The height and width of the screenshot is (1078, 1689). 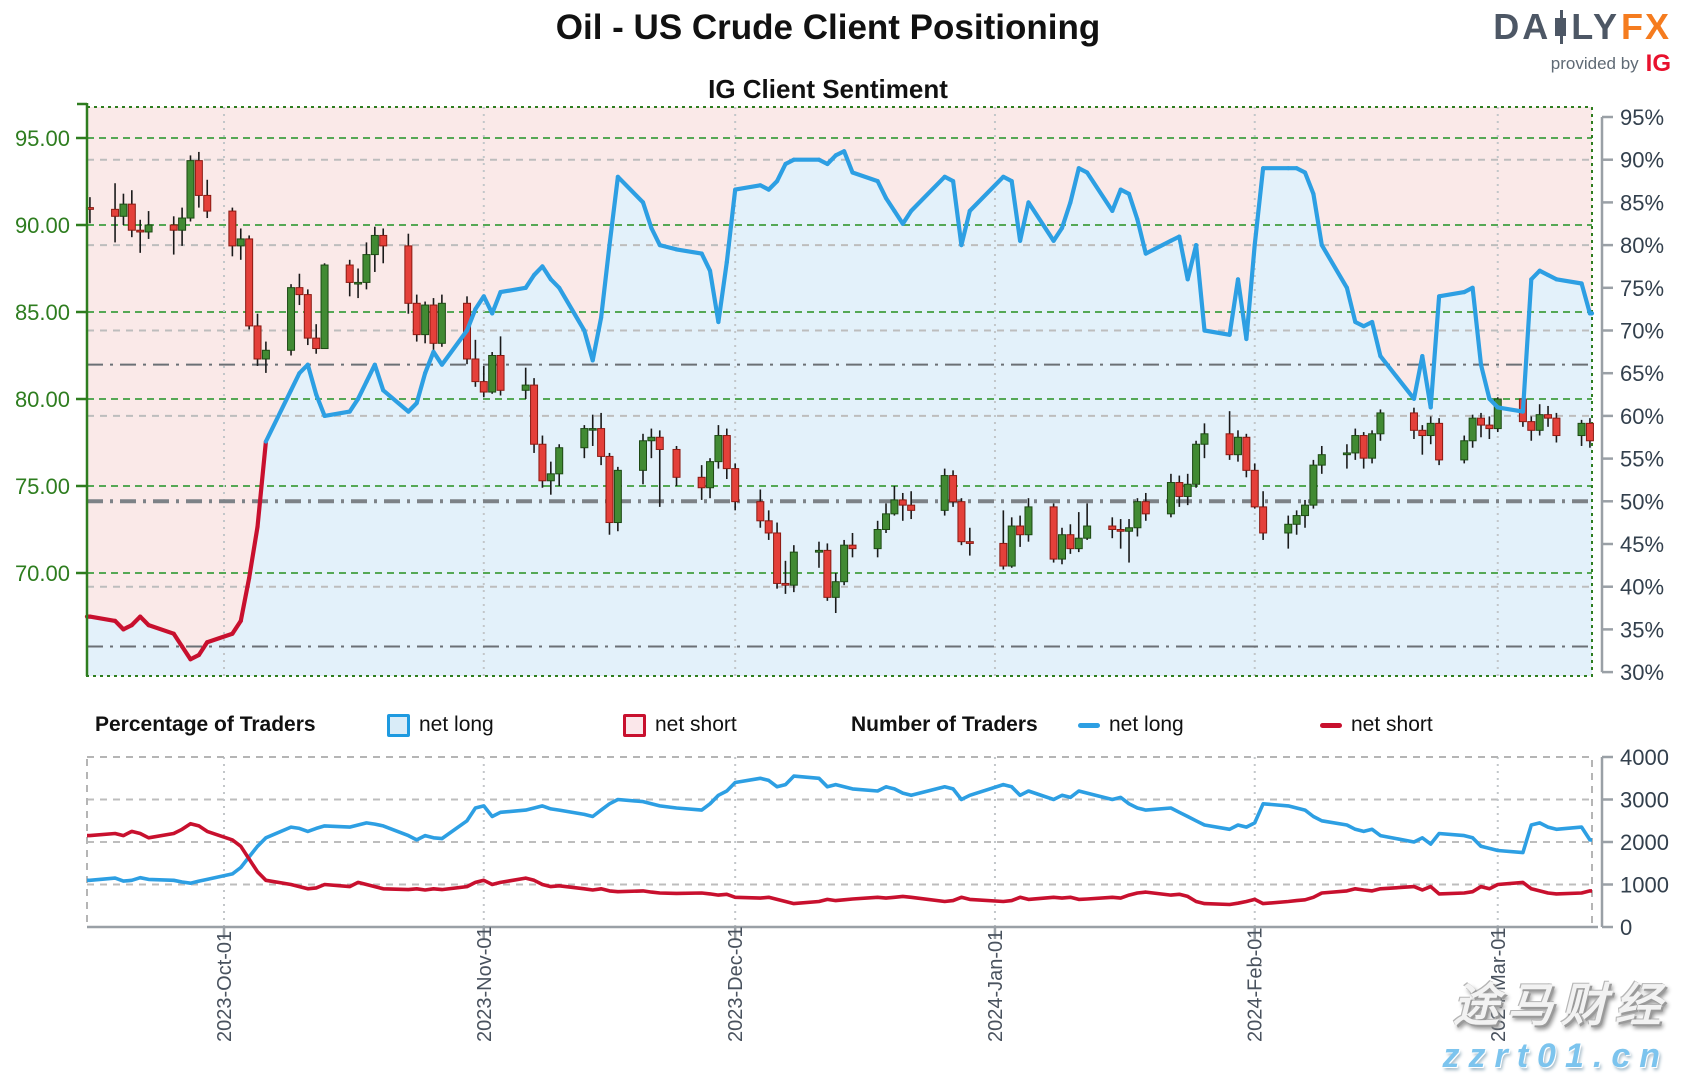 I want to click on pct-tick-label: 95%, so click(x=1642, y=117).